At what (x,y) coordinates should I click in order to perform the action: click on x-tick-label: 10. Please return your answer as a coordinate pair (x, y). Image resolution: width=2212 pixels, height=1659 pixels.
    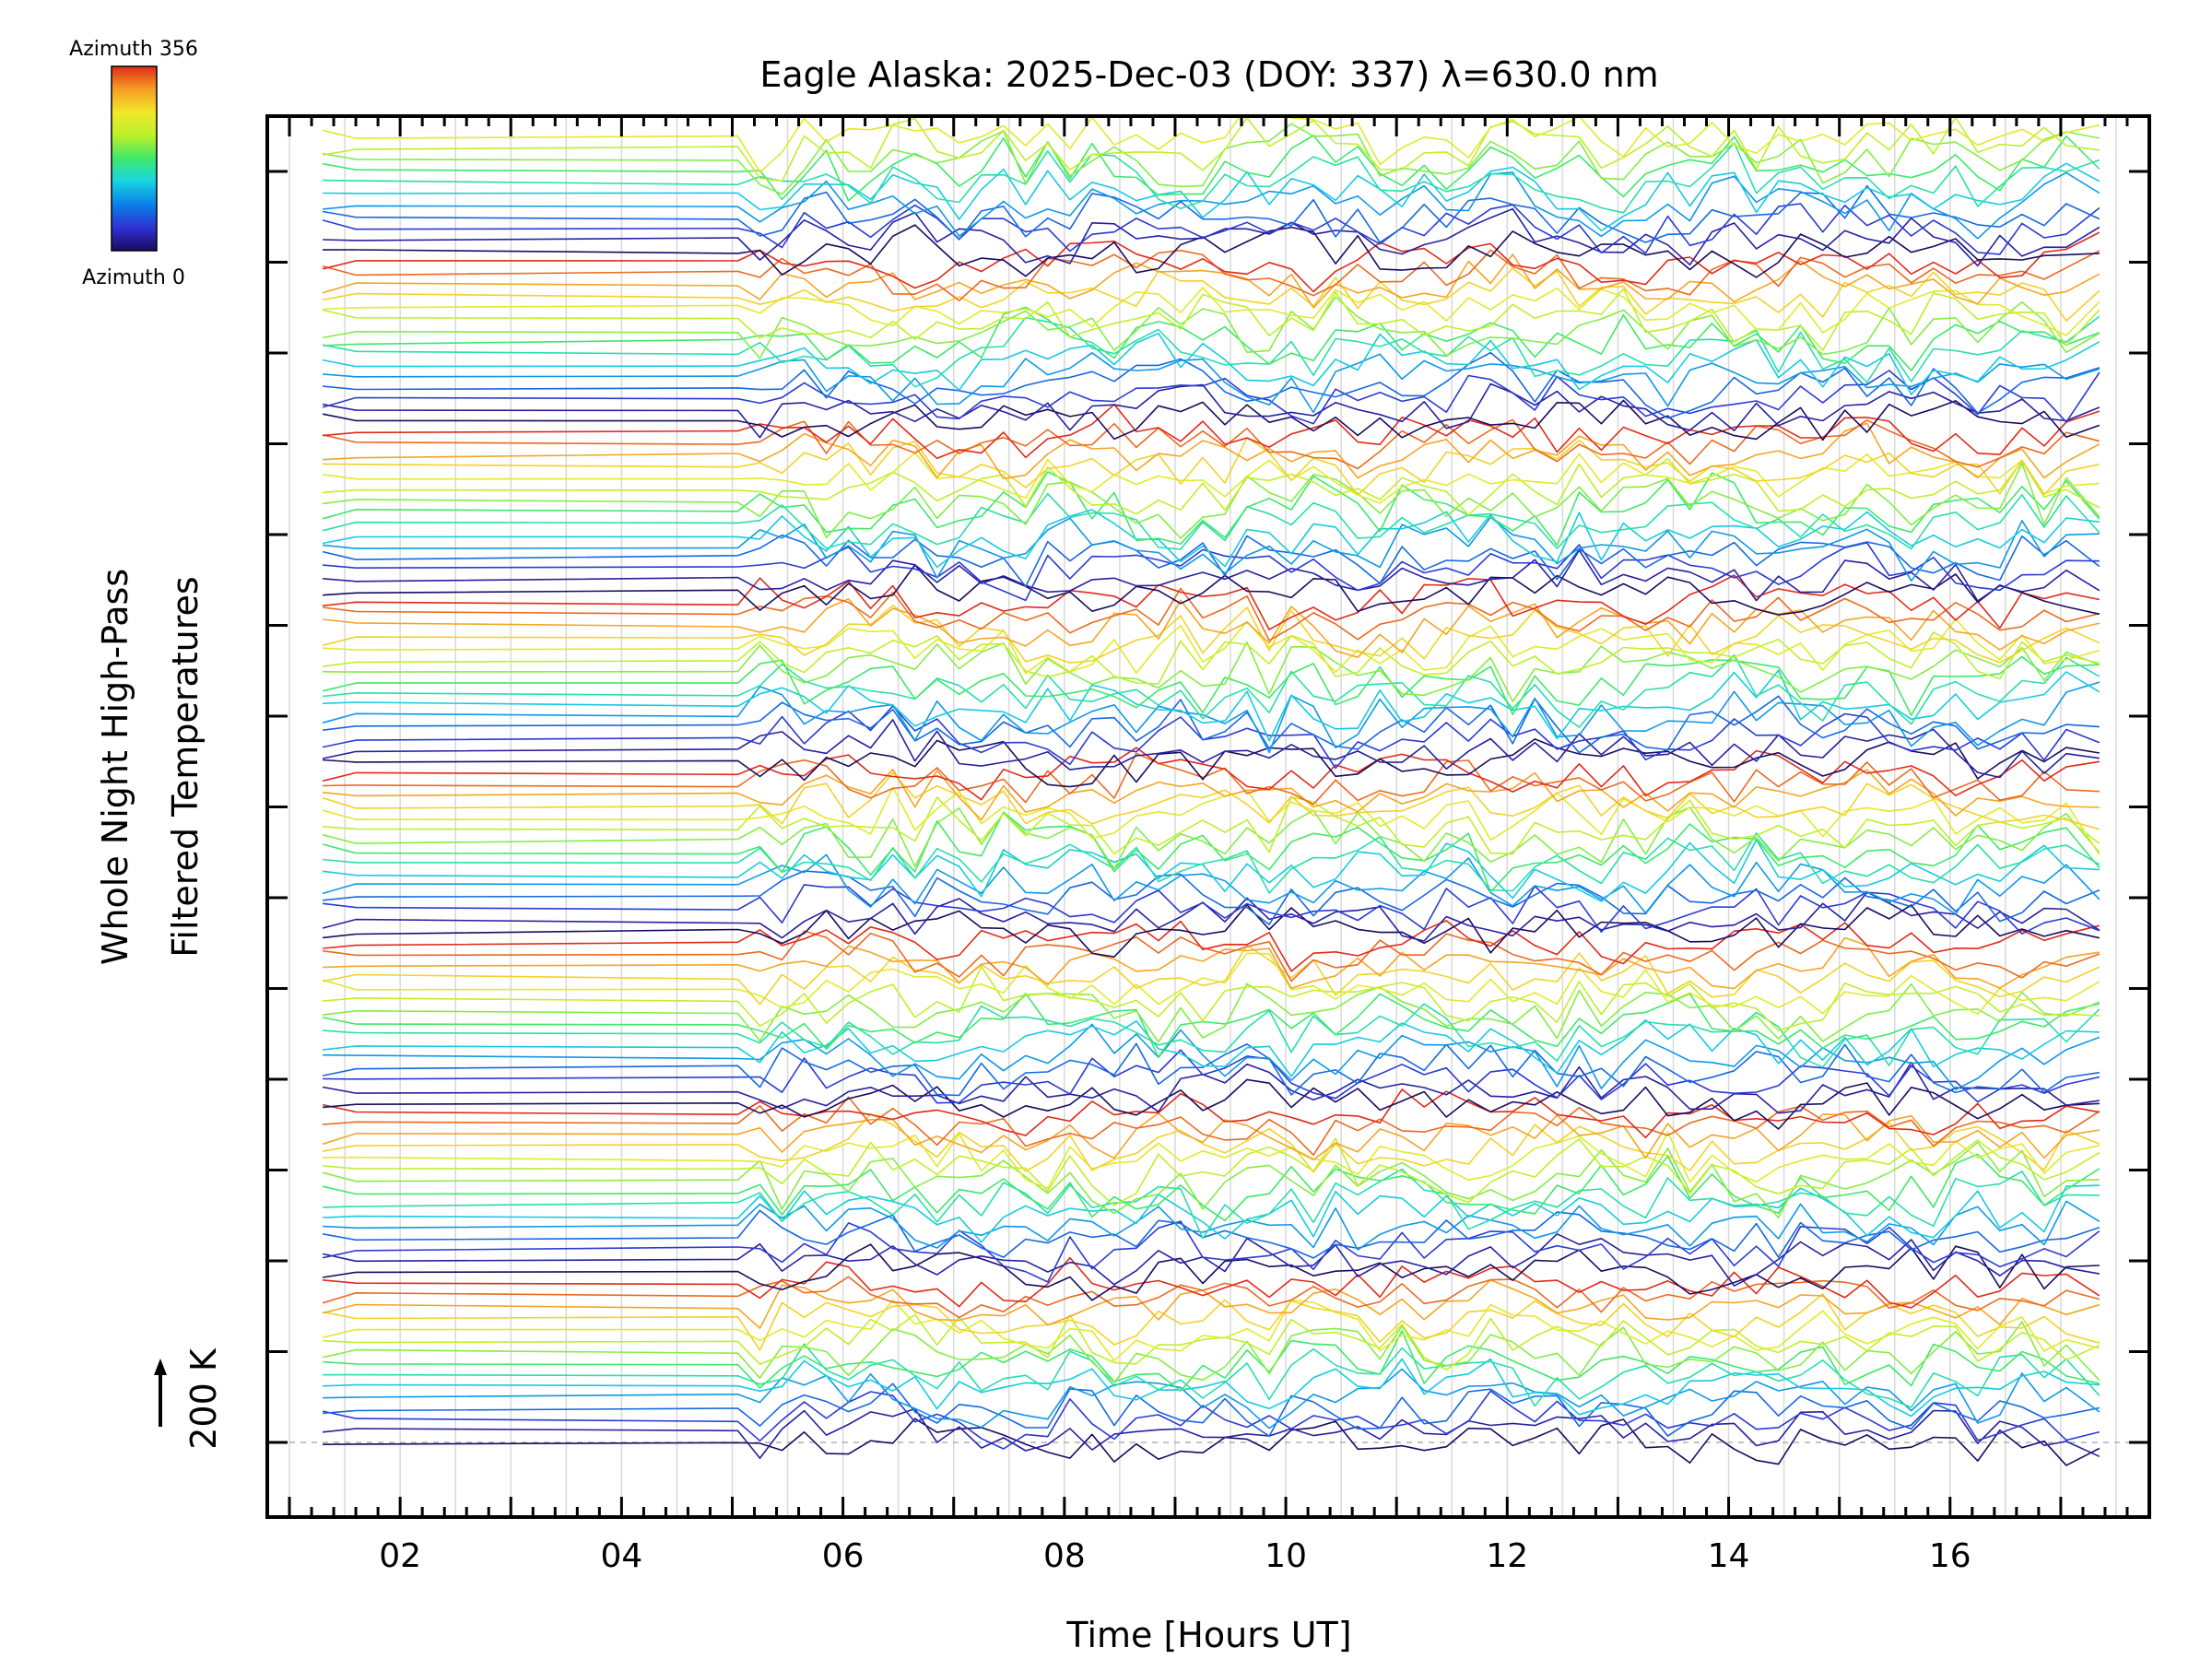
    Looking at the image, I should click on (1286, 1556).